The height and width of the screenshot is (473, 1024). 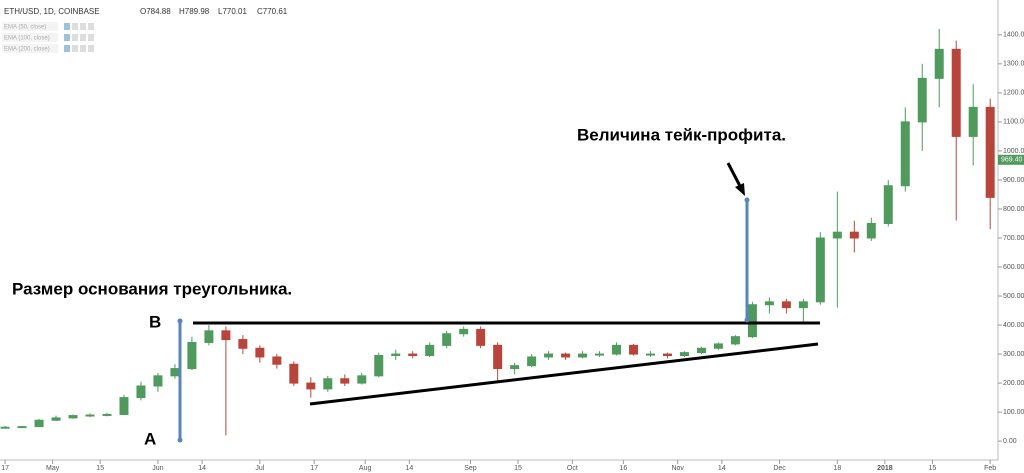 What do you see at coordinates (1013, 64) in the screenshot?
I see `y-tick-label: 1300.00` at bounding box center [1013, 64].